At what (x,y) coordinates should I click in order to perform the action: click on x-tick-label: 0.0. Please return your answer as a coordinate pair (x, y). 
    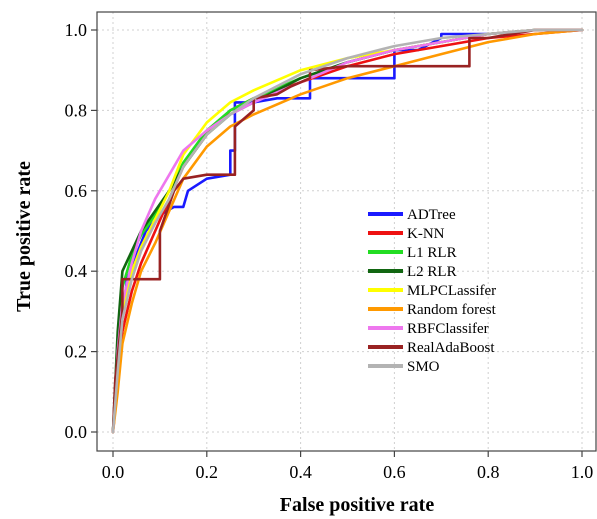
    Looking at the image, I should click on (113, 472).